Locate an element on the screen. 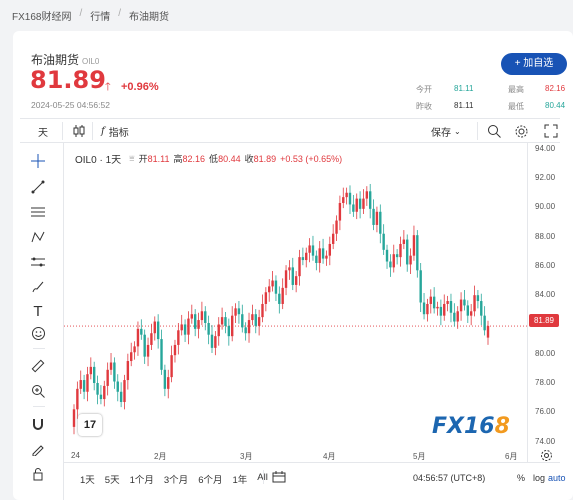 The width and height of the screenshot is (573, 500). text-tool-icon: T is located at coordinates (38, 311).